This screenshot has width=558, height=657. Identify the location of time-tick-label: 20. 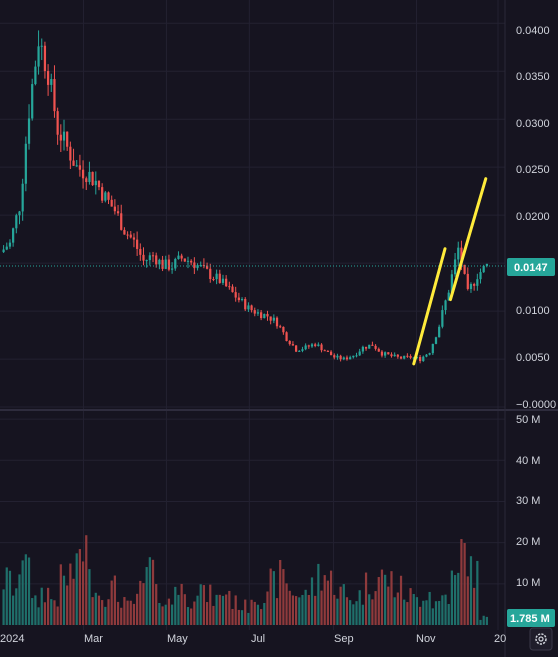
(500, 639).